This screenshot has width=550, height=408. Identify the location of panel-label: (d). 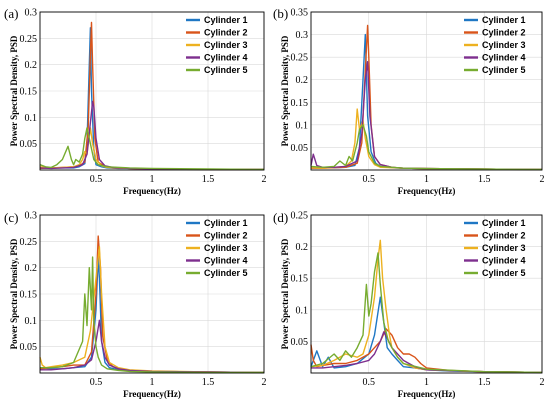
(280, 217).